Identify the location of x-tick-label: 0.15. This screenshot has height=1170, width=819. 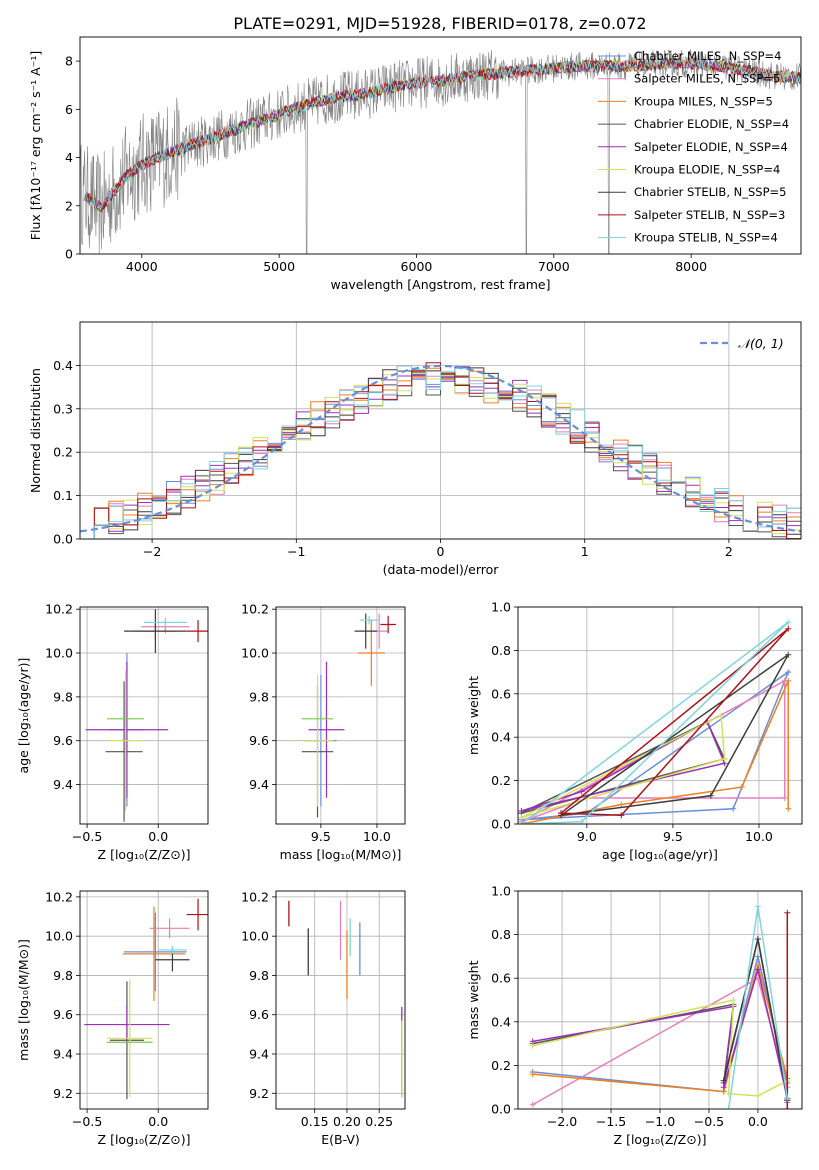
(315, 1121).